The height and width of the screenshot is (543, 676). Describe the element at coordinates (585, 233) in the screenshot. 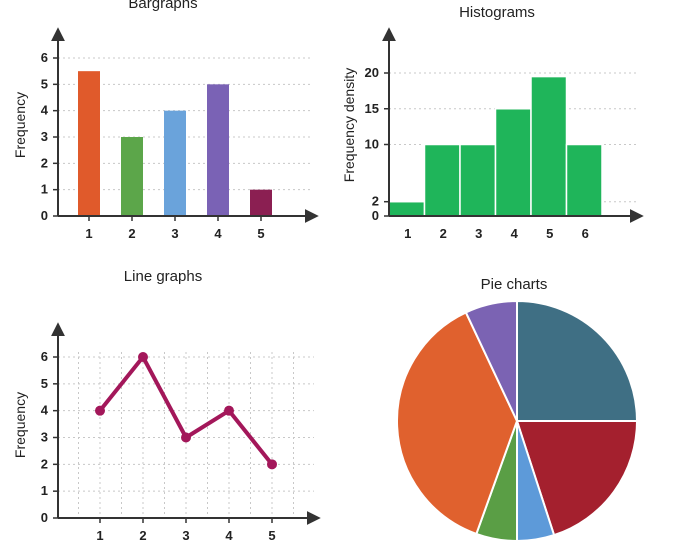

I see `hist-xtick-label: 6` at that location.